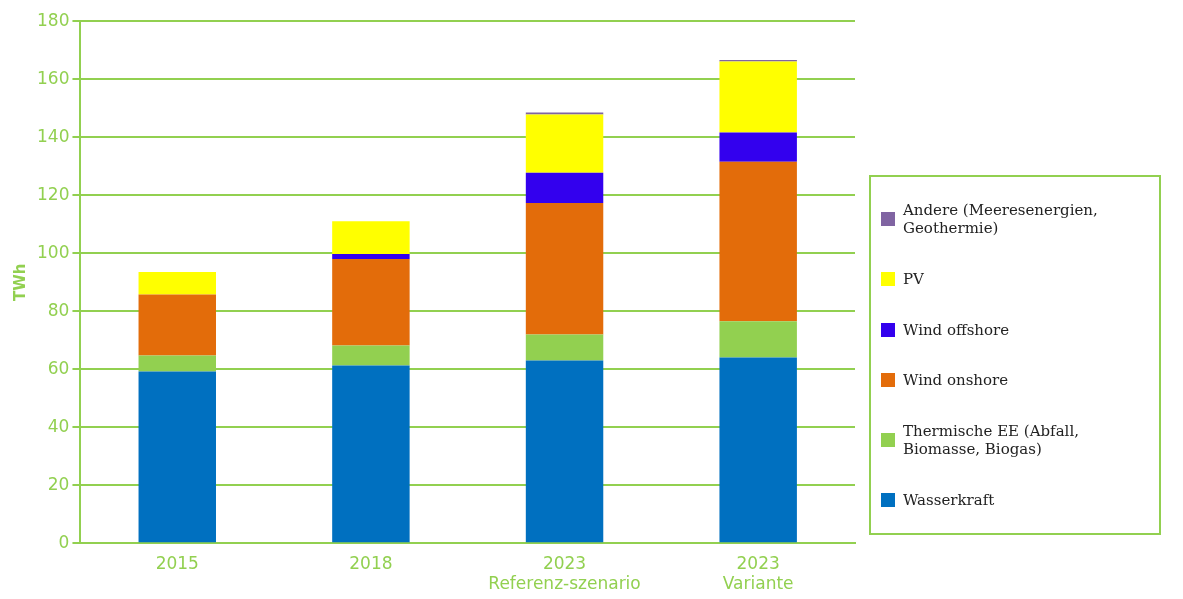 This screenshot has width=1183, height=599. I want to click on y-axis-title: TWh, so click(19, 282).